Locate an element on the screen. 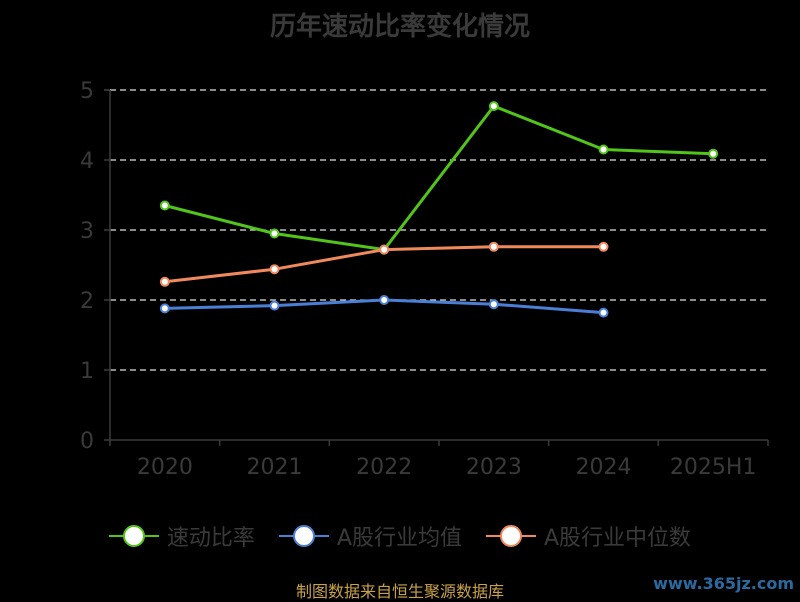 This screenshot has width=800, height=602. chart-title: 历年速动比率变化情况 is located at coordinates (399, 27).